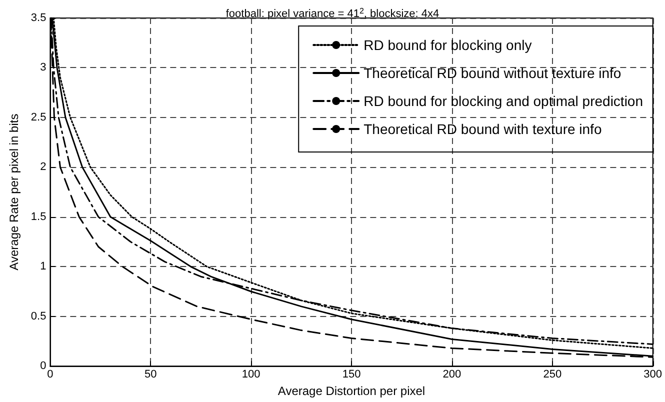  What do you see at coordinates (38, 316) in the screenshot?
I see `y-tick-label: 0.5` at bounding box center [38, 316].